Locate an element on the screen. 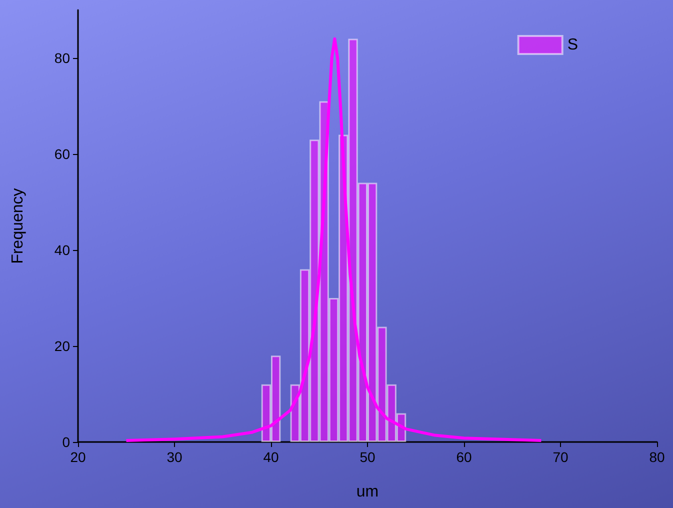 This screenshot has width=673, height=508. x-tick-label: 40 is located at coordinates (271, 457).